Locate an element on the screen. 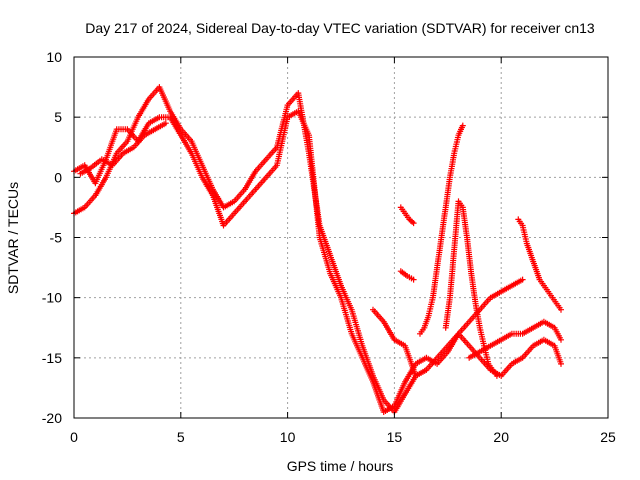  x-tick-label: 0 is located at coordinates (74, 437).